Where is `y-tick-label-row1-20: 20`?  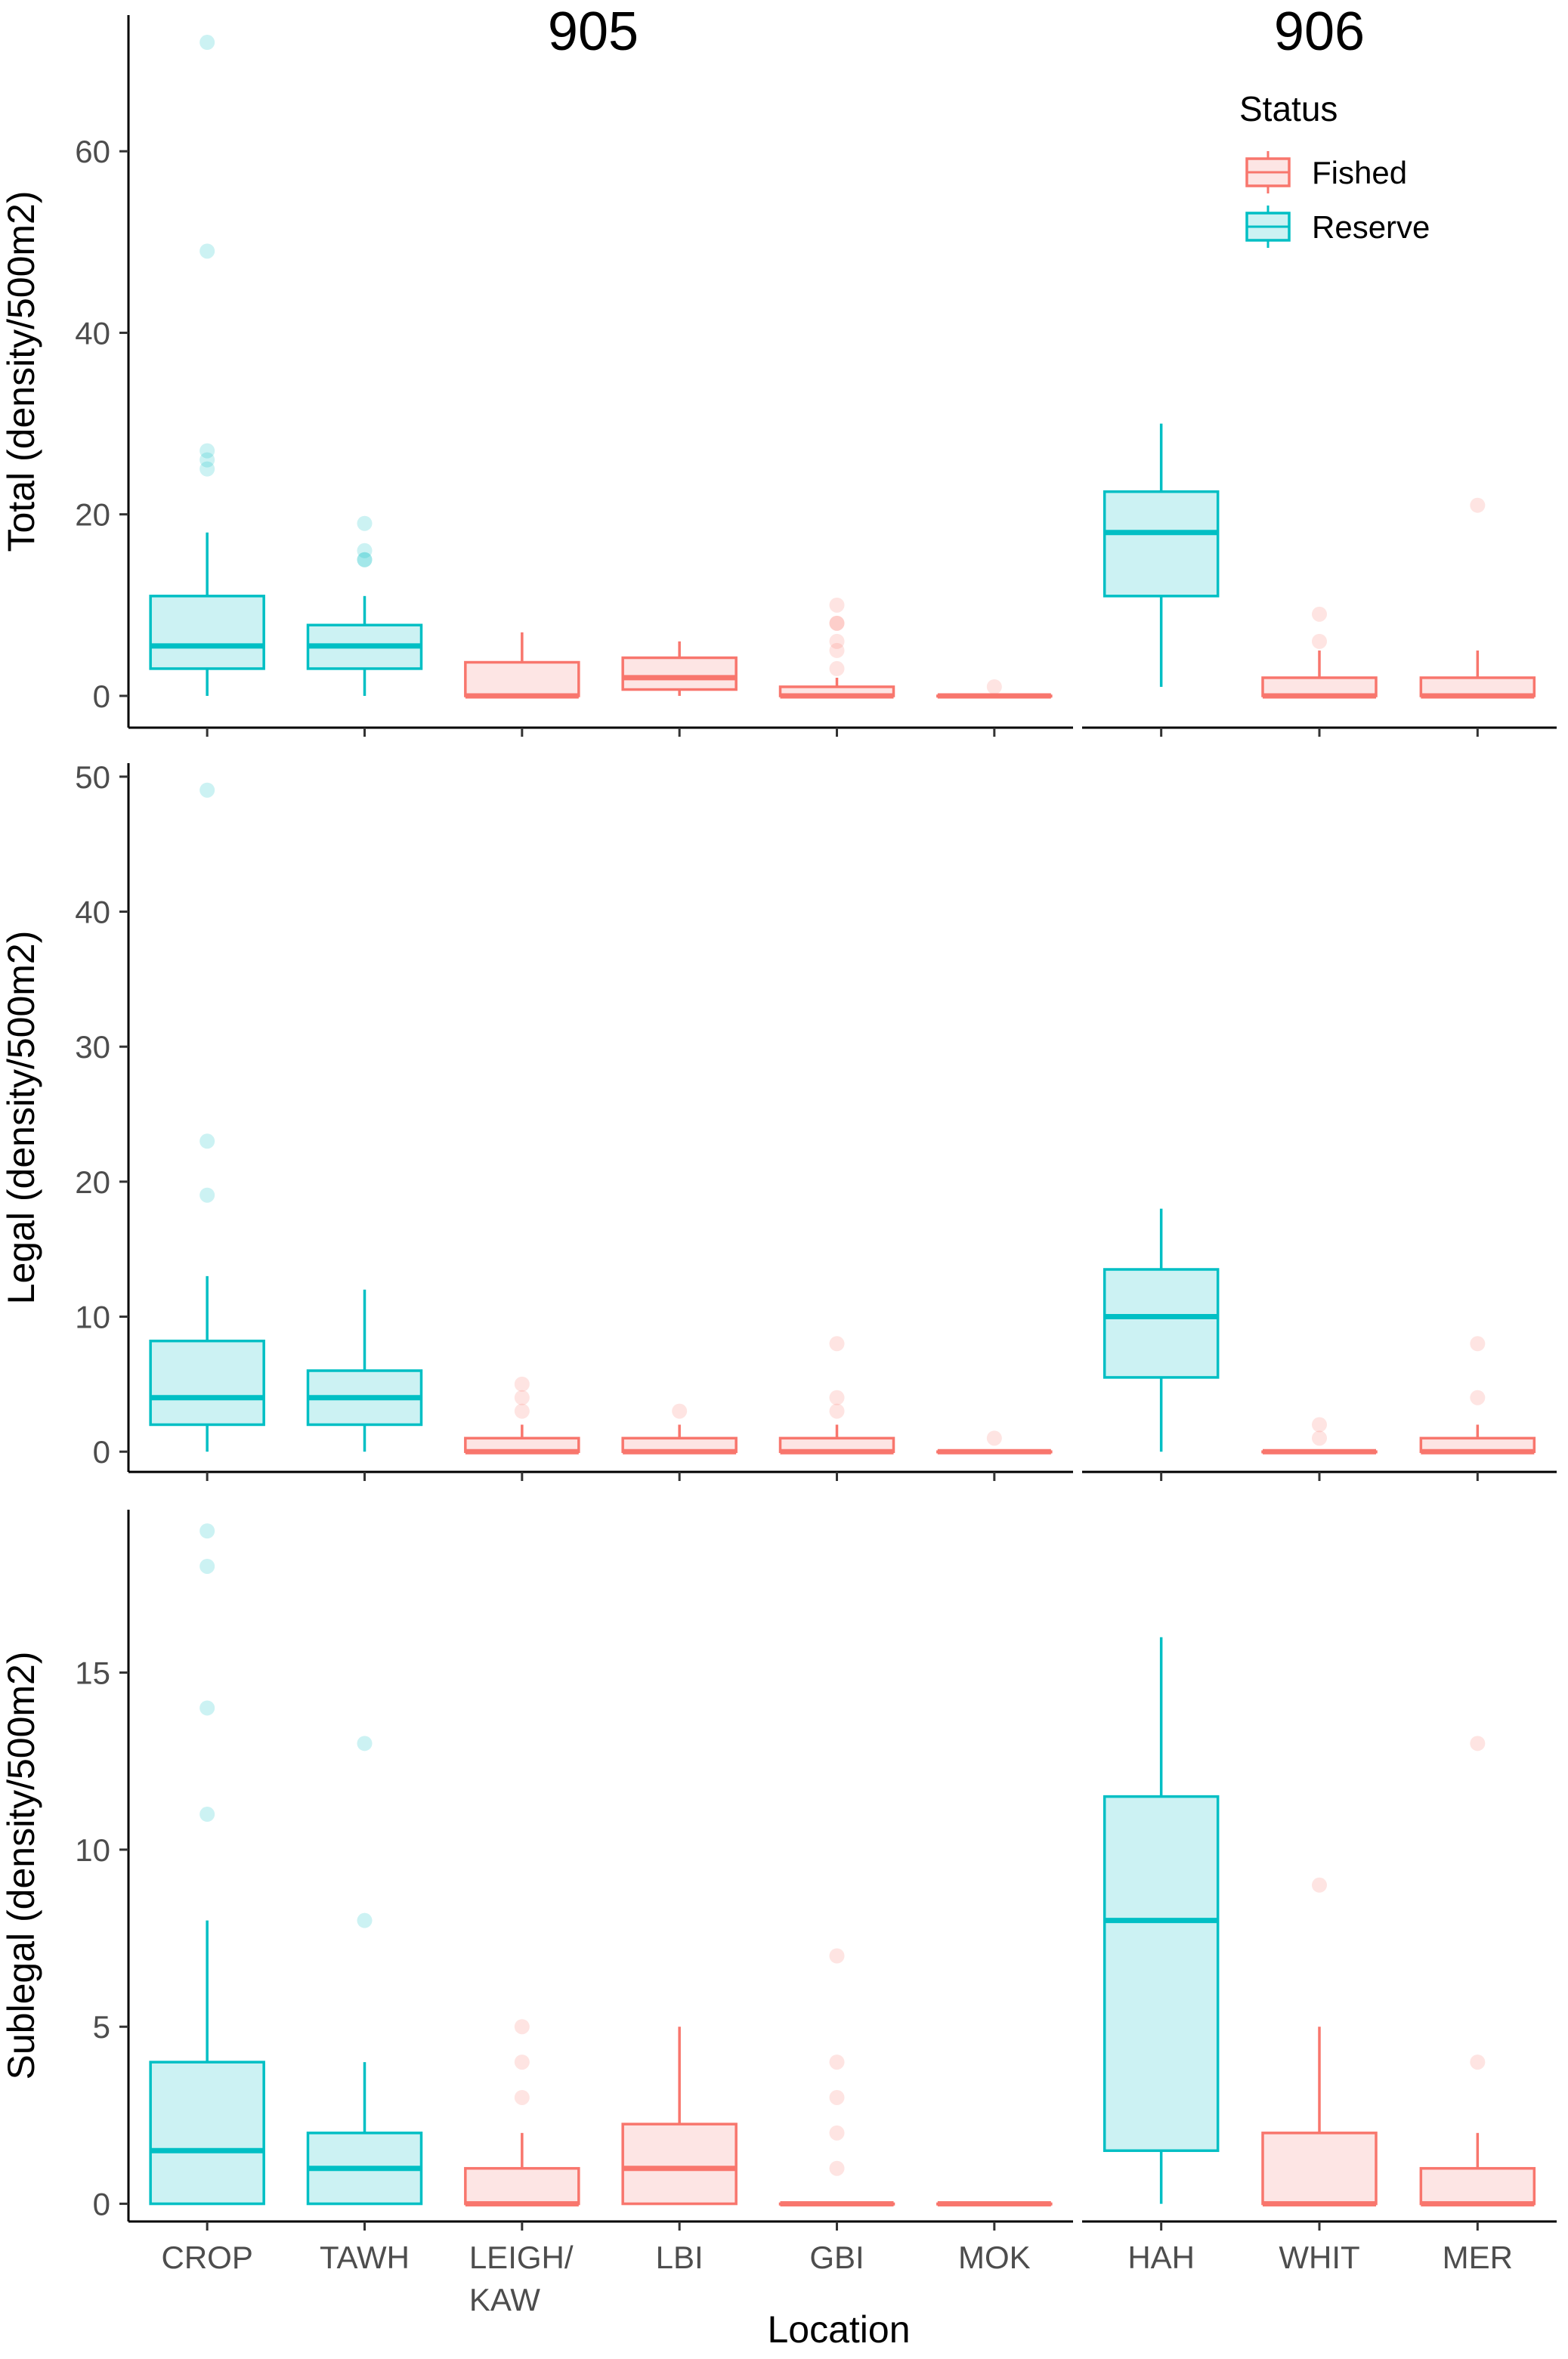
y-tick-label-row1-20: 20 is located at coordinates (92, 1182).